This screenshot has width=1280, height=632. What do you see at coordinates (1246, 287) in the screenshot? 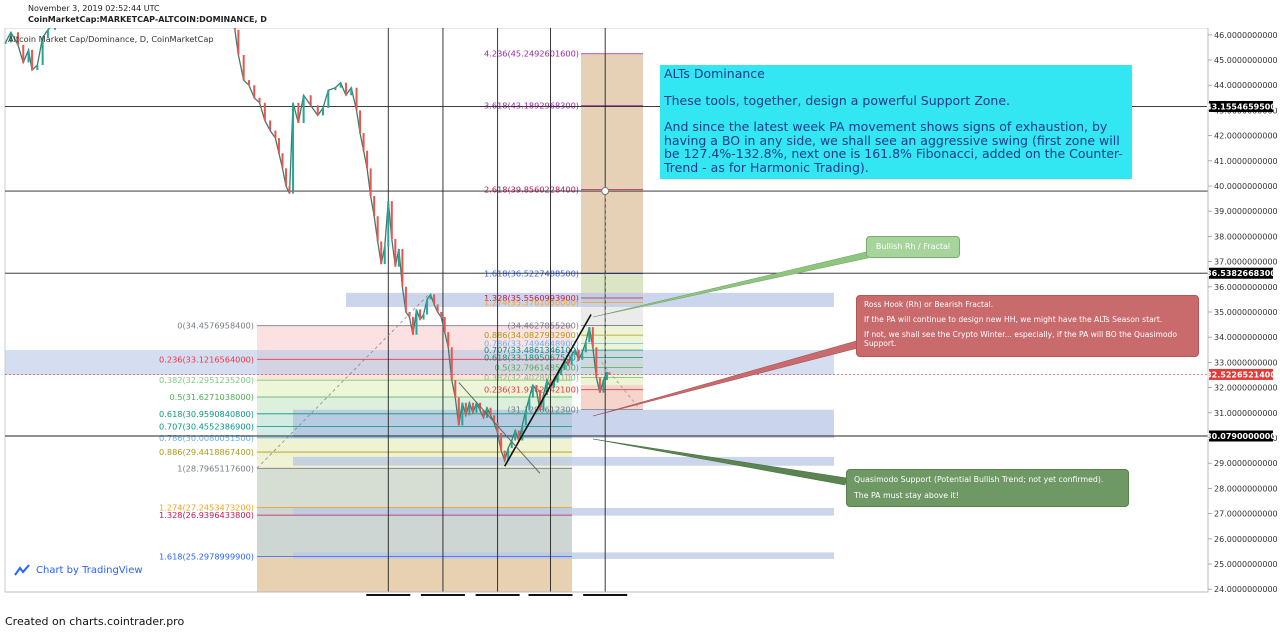
I see `y-tick-label-10: 36.0000000000` at bounding box center [1246, 287].